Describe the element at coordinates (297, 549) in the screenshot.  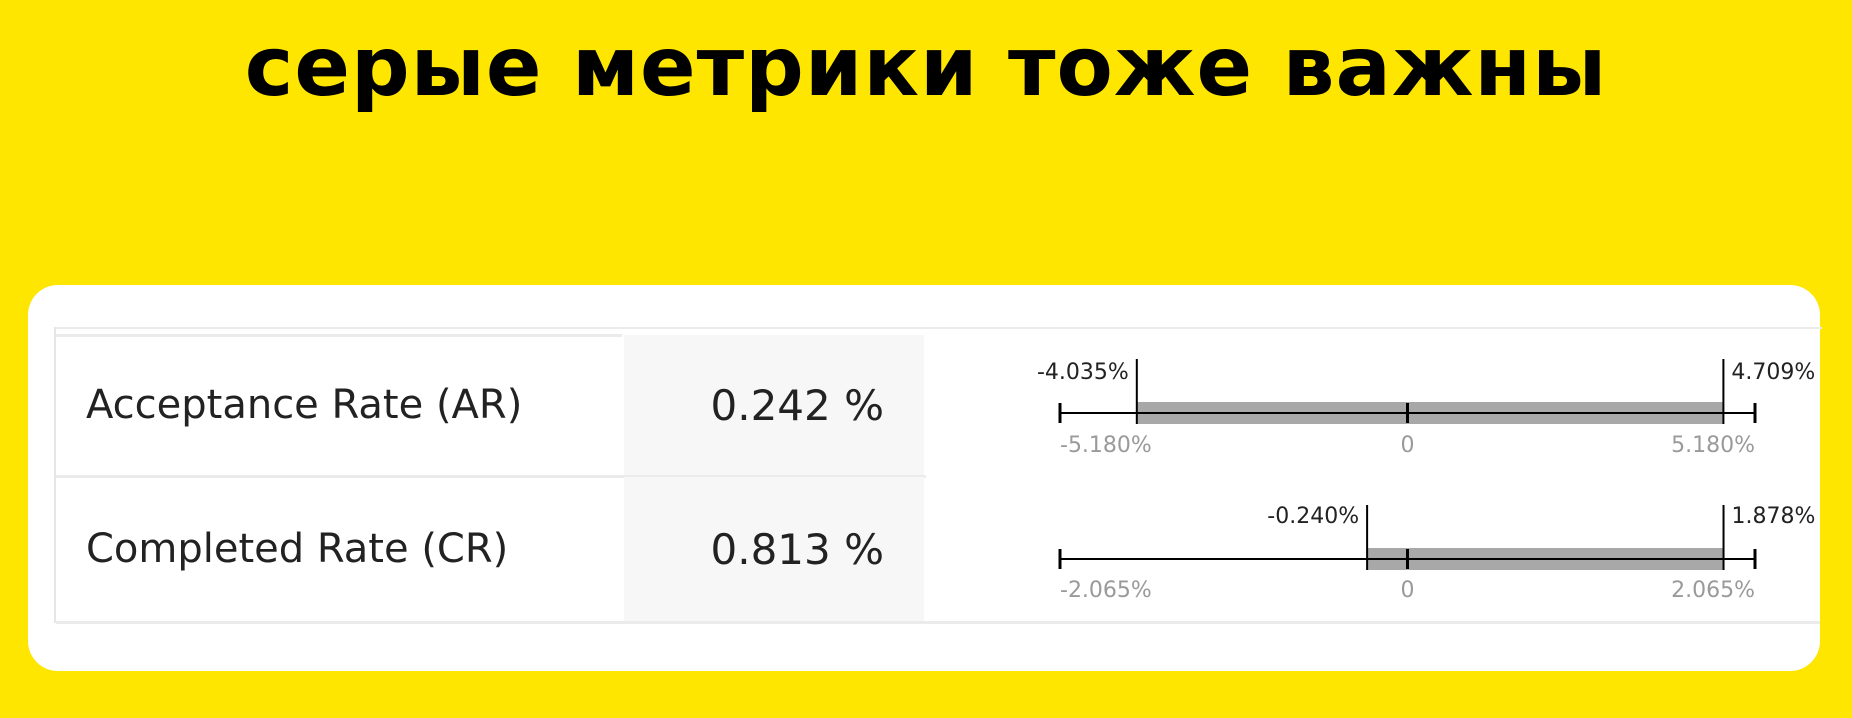
I see `metric-name: Completed Rate (CR)` at that location.